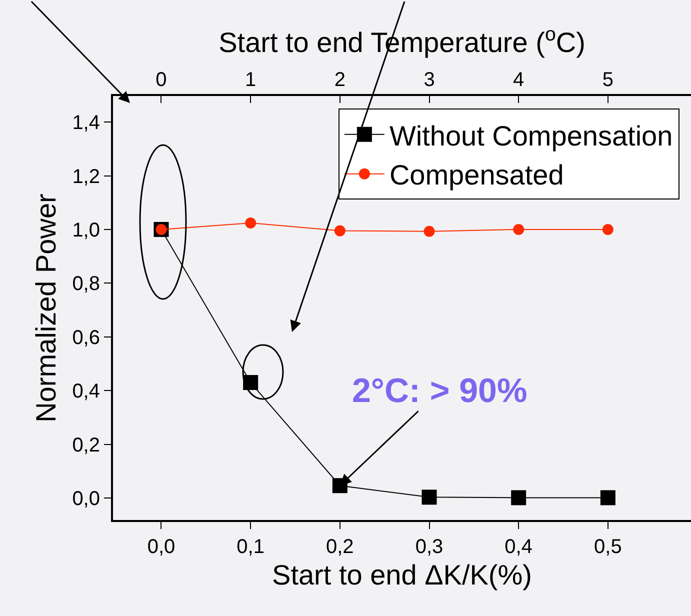  Describe the element at coordinates (402, 575) in the screenshot. I see `x-axis-title: Start to end ΔK/K(%)` at that location.